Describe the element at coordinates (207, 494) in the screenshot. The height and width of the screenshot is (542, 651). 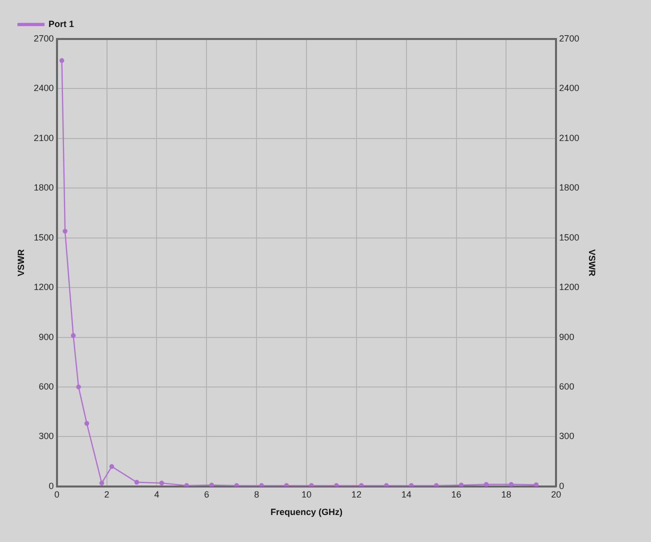
I see `x-tick-label: 6` at that location.